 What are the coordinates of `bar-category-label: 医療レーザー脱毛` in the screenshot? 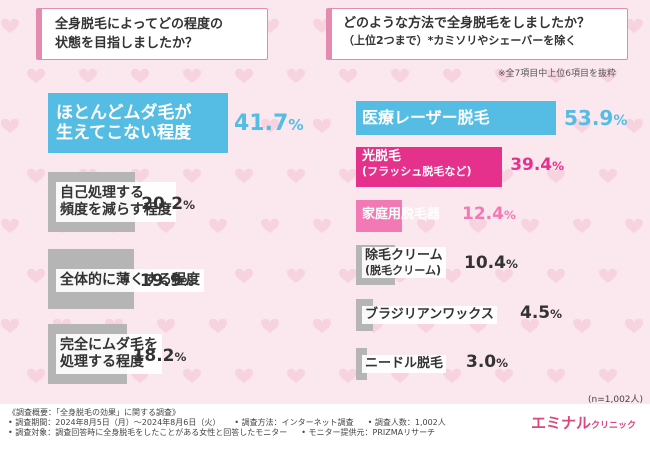 It's located at (426, 117).